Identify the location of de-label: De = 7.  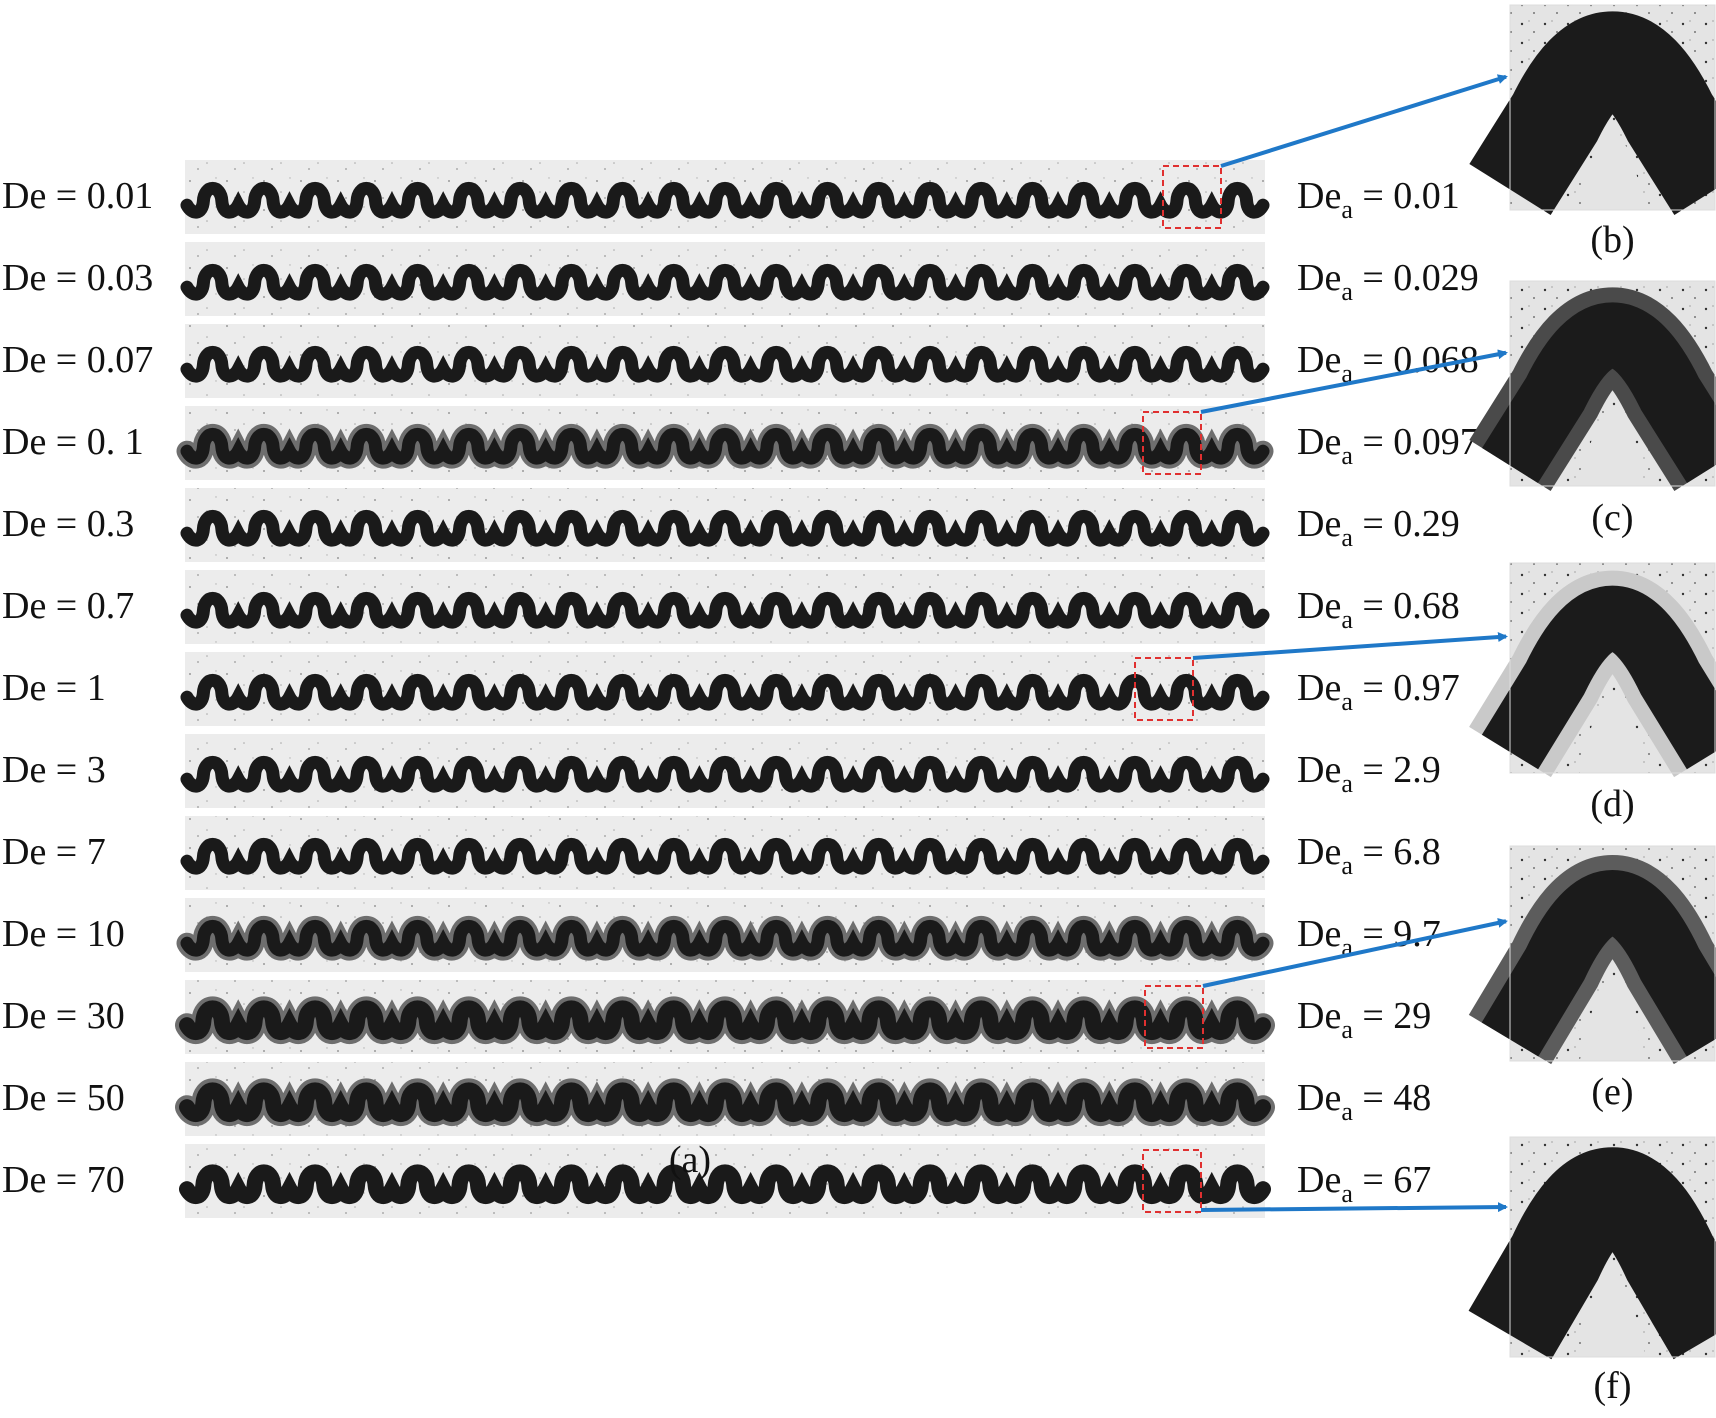
(54, 852).